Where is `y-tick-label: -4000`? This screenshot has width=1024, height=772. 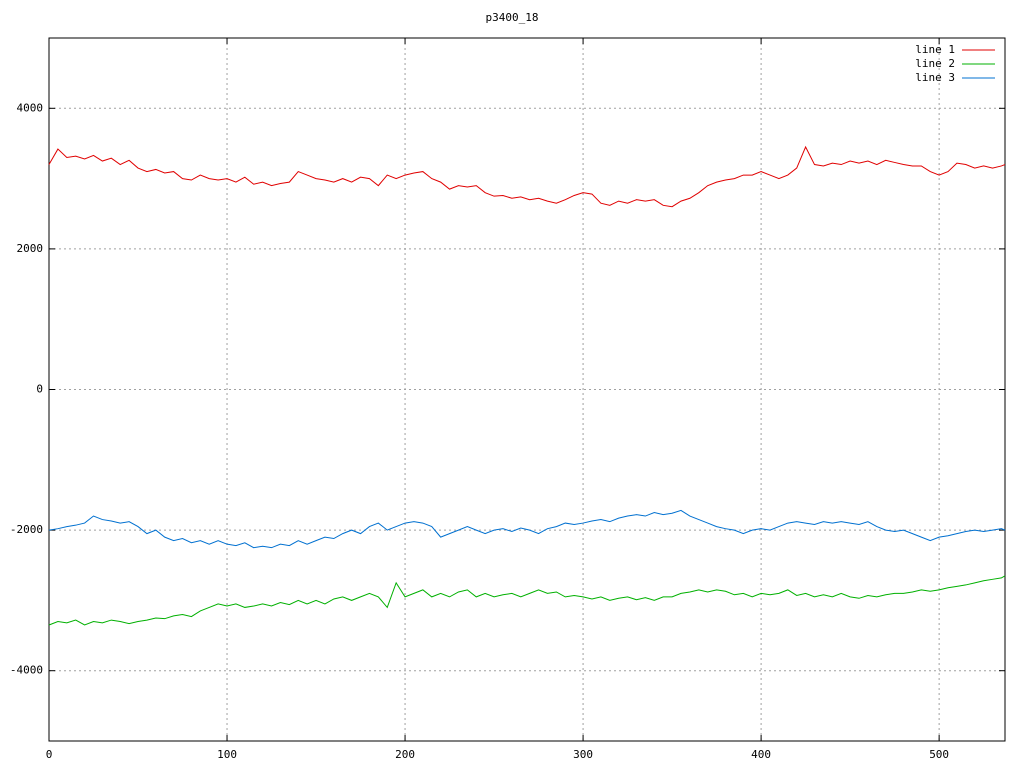
y-tick-label: -4000 is located at coordinates (26, 670).